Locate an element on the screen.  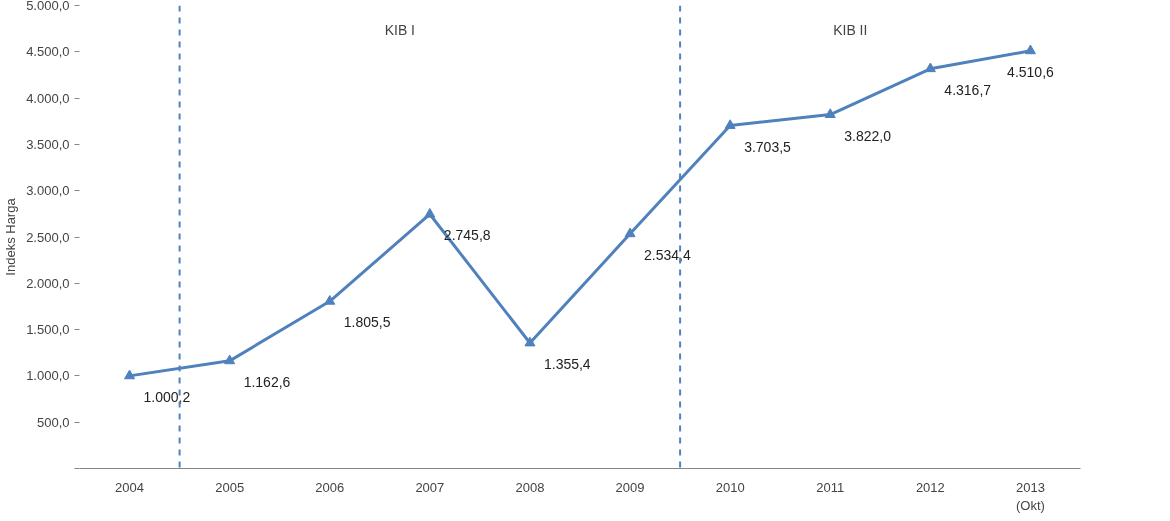
y-tick-label: 1.000,0 is located at coordinates (48, 376).